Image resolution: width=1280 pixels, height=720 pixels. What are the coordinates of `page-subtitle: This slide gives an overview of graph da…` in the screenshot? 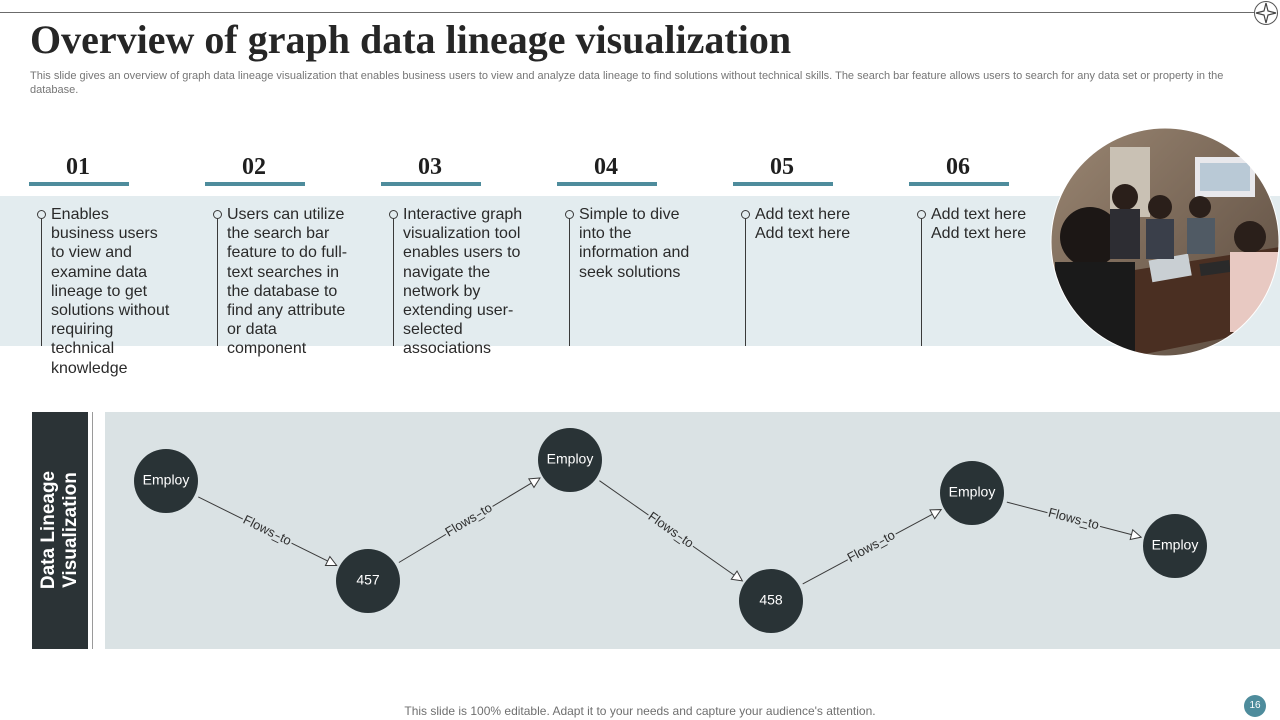 It's located at (627, 83).